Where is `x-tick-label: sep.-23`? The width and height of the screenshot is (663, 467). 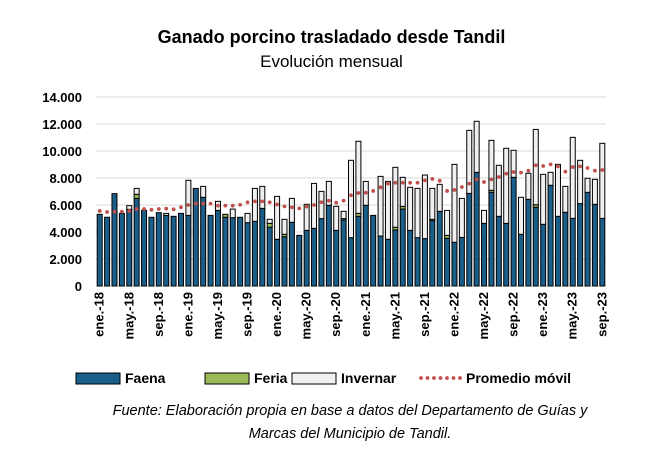
x-tick-label: sep.-23 is located at coordinates (601, 314).